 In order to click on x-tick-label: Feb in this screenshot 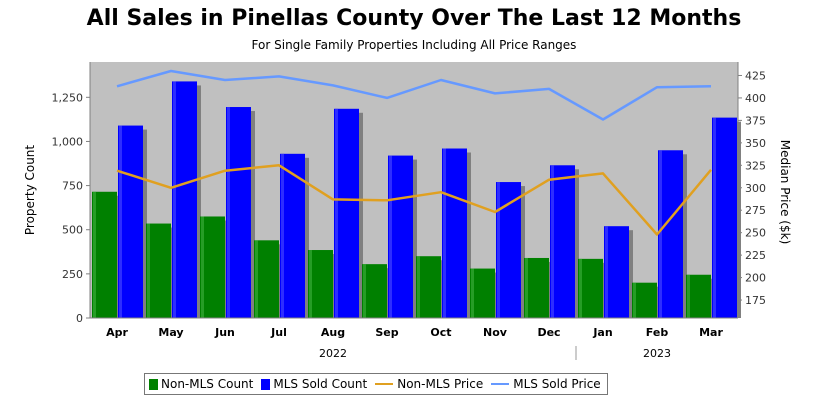, I will do `click(657, 332)`.